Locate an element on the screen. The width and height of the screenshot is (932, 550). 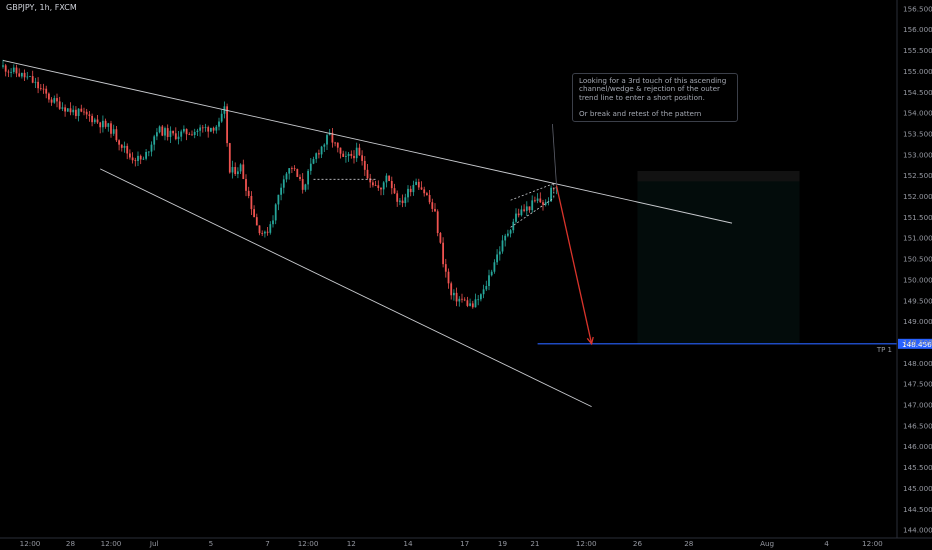
target-price-tag is located at coordinates (915, 343).